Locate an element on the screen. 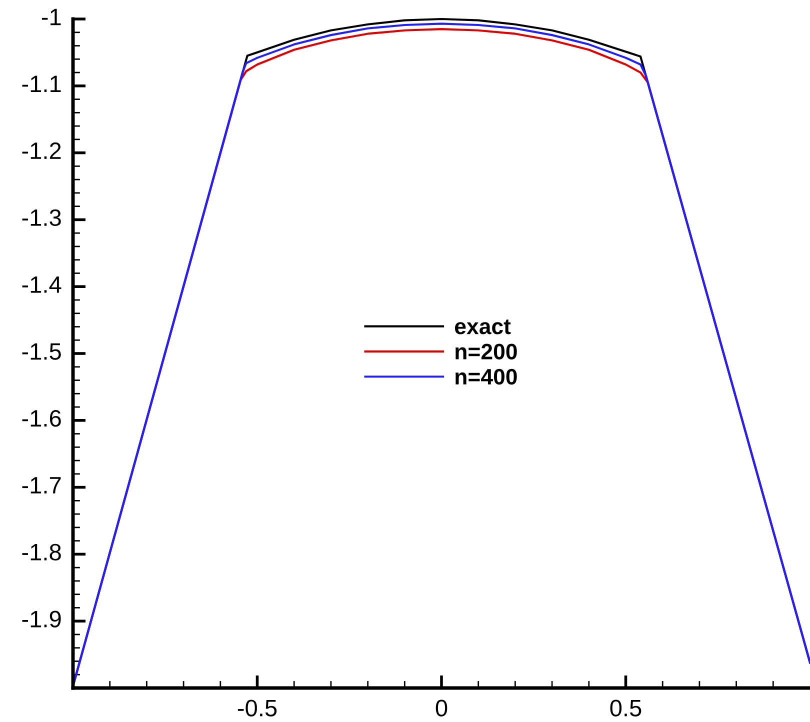 The height and width of the screenshot is (722, 810). x-tick-label: 0.5 is located at coordinates (626, 708).